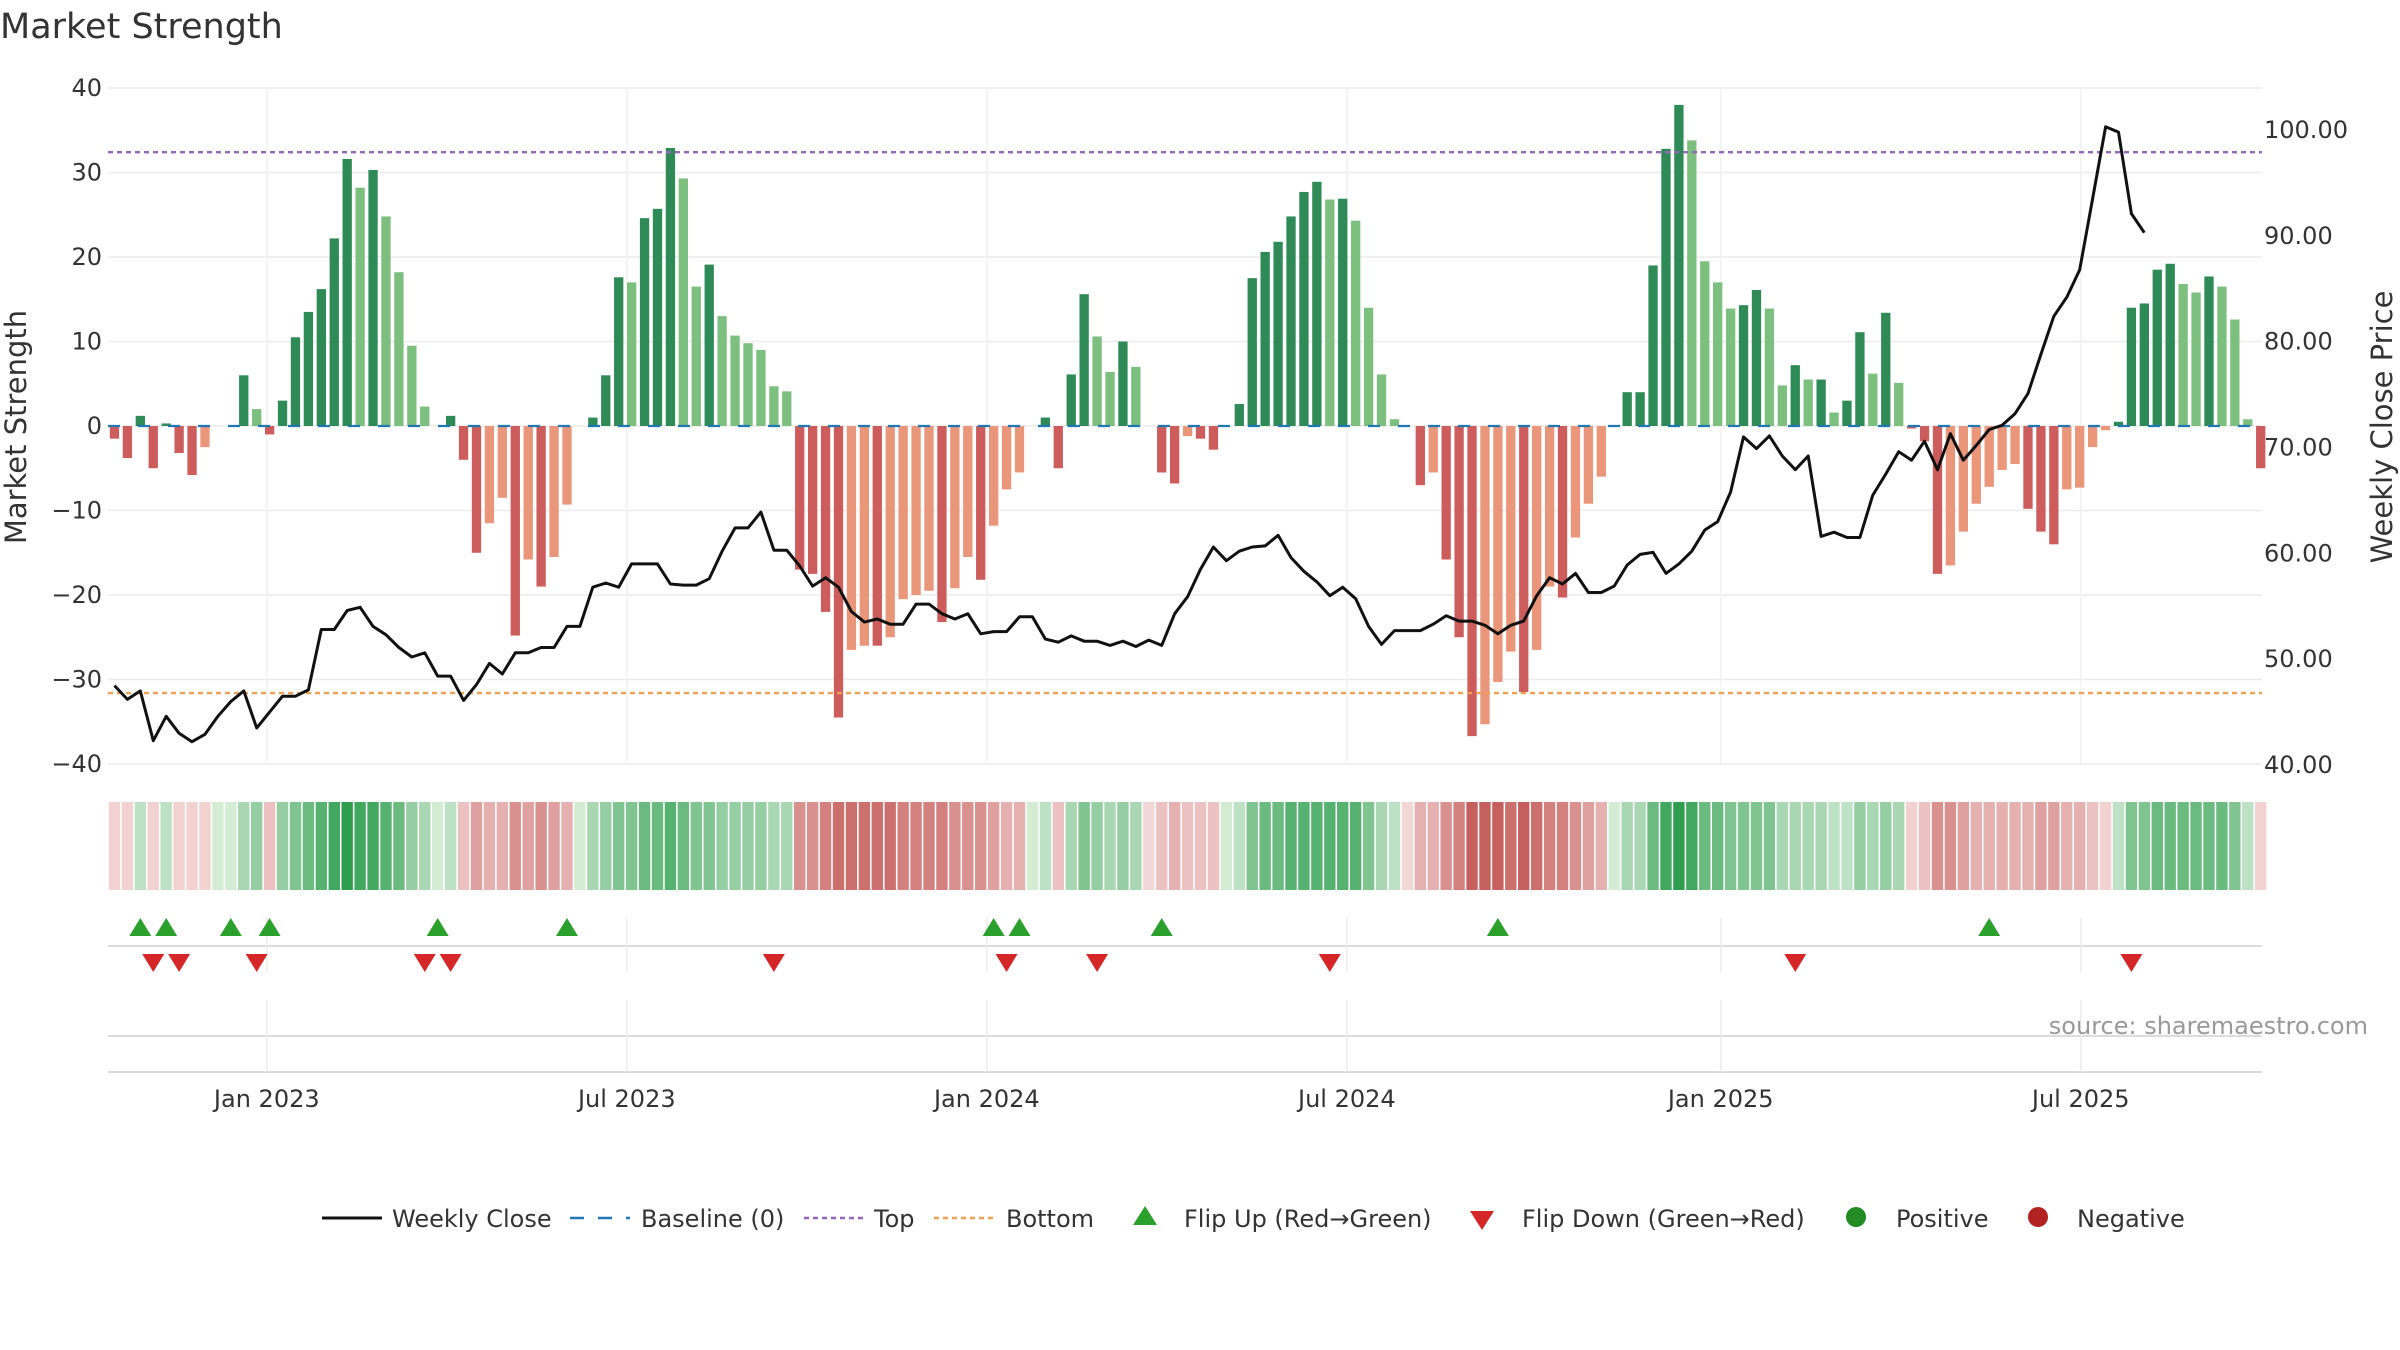 This screenshot has width=2400, height=1350. I want to click on right-axis-ticks: 100.00 90.00 80.00 70.00 60.00 50.00 40.00, so click(2306, 447).